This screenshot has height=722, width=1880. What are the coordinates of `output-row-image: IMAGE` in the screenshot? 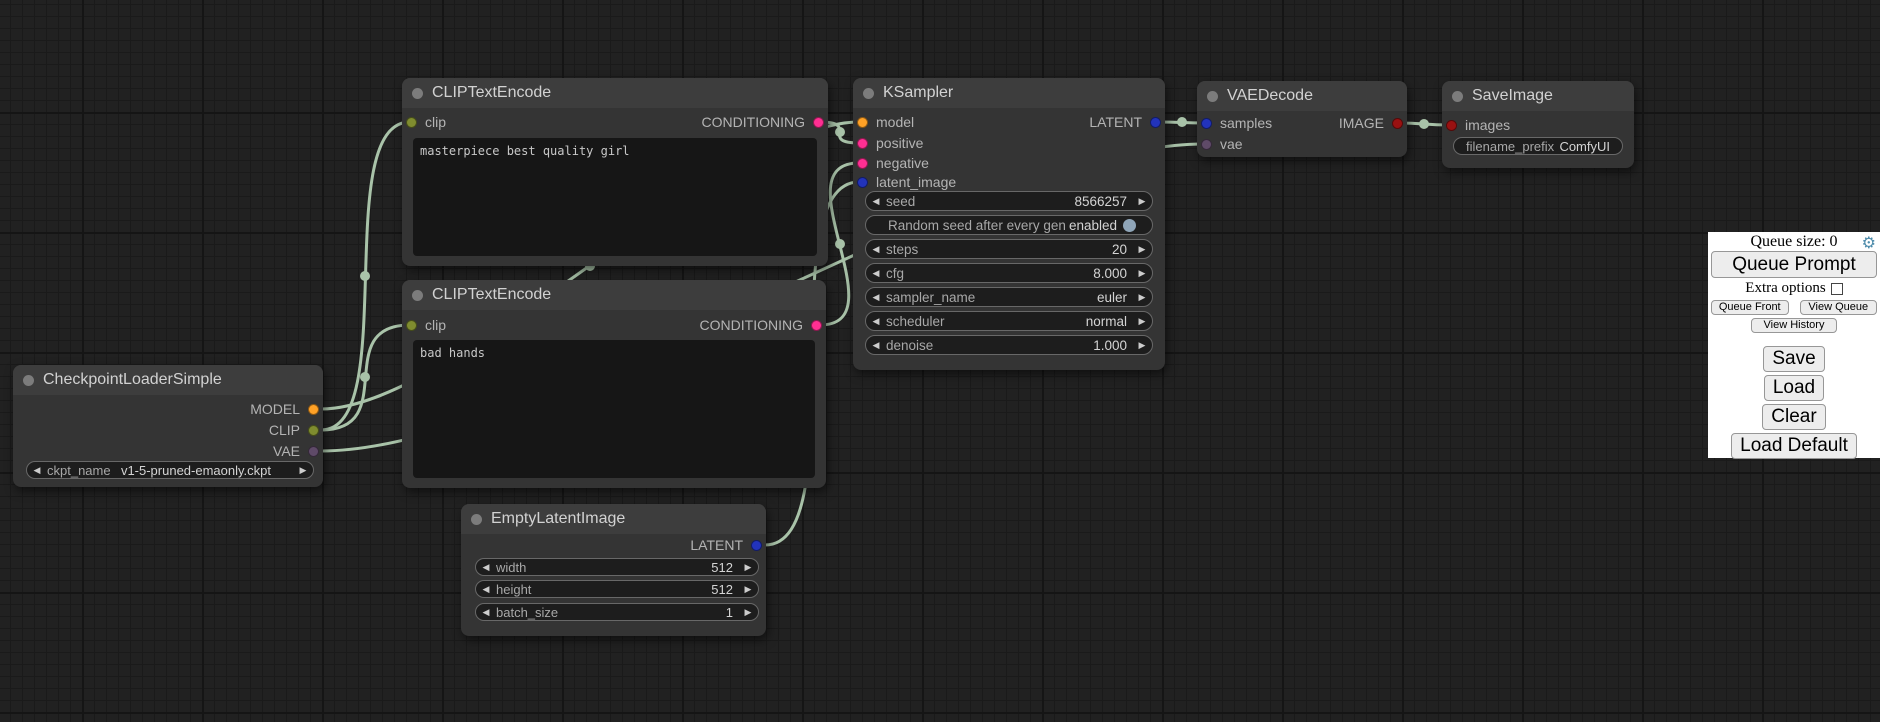 It's located at (1373, 123).